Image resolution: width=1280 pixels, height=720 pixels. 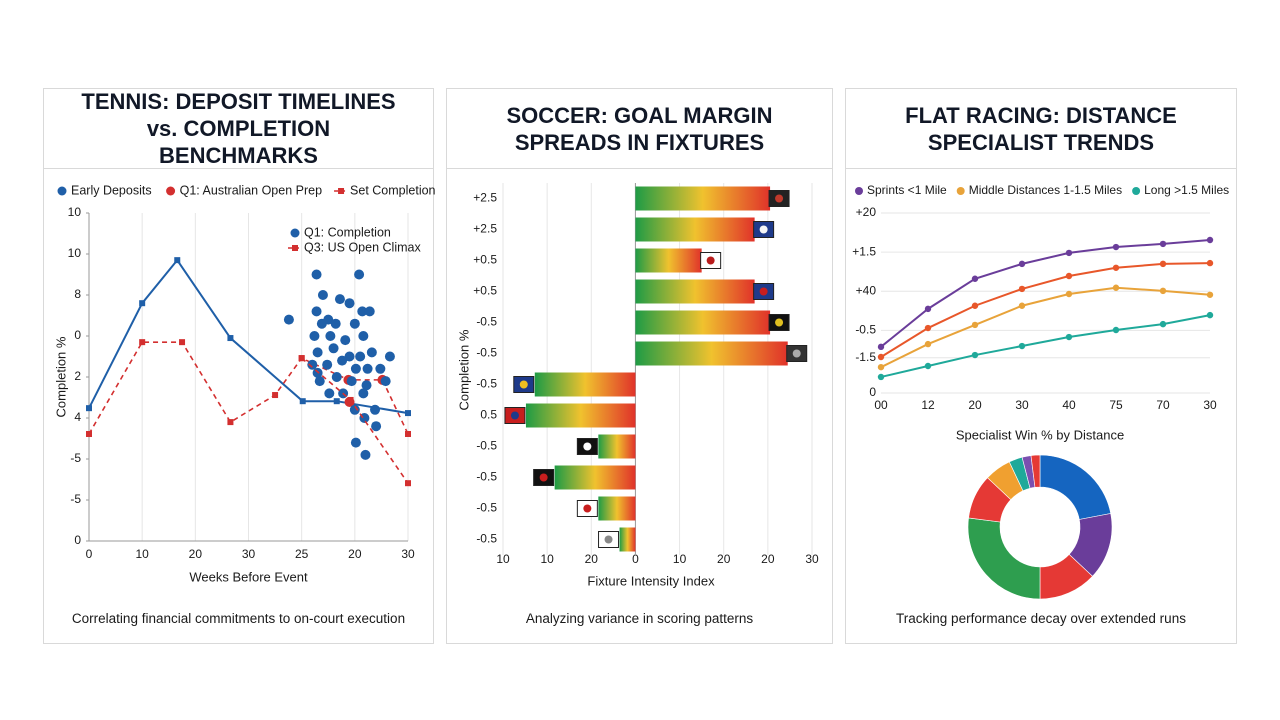 What do you see at coordinates (928, 405) in the screenshot?
I see `x-tick-label: 12` at bounding box center [928, 405].